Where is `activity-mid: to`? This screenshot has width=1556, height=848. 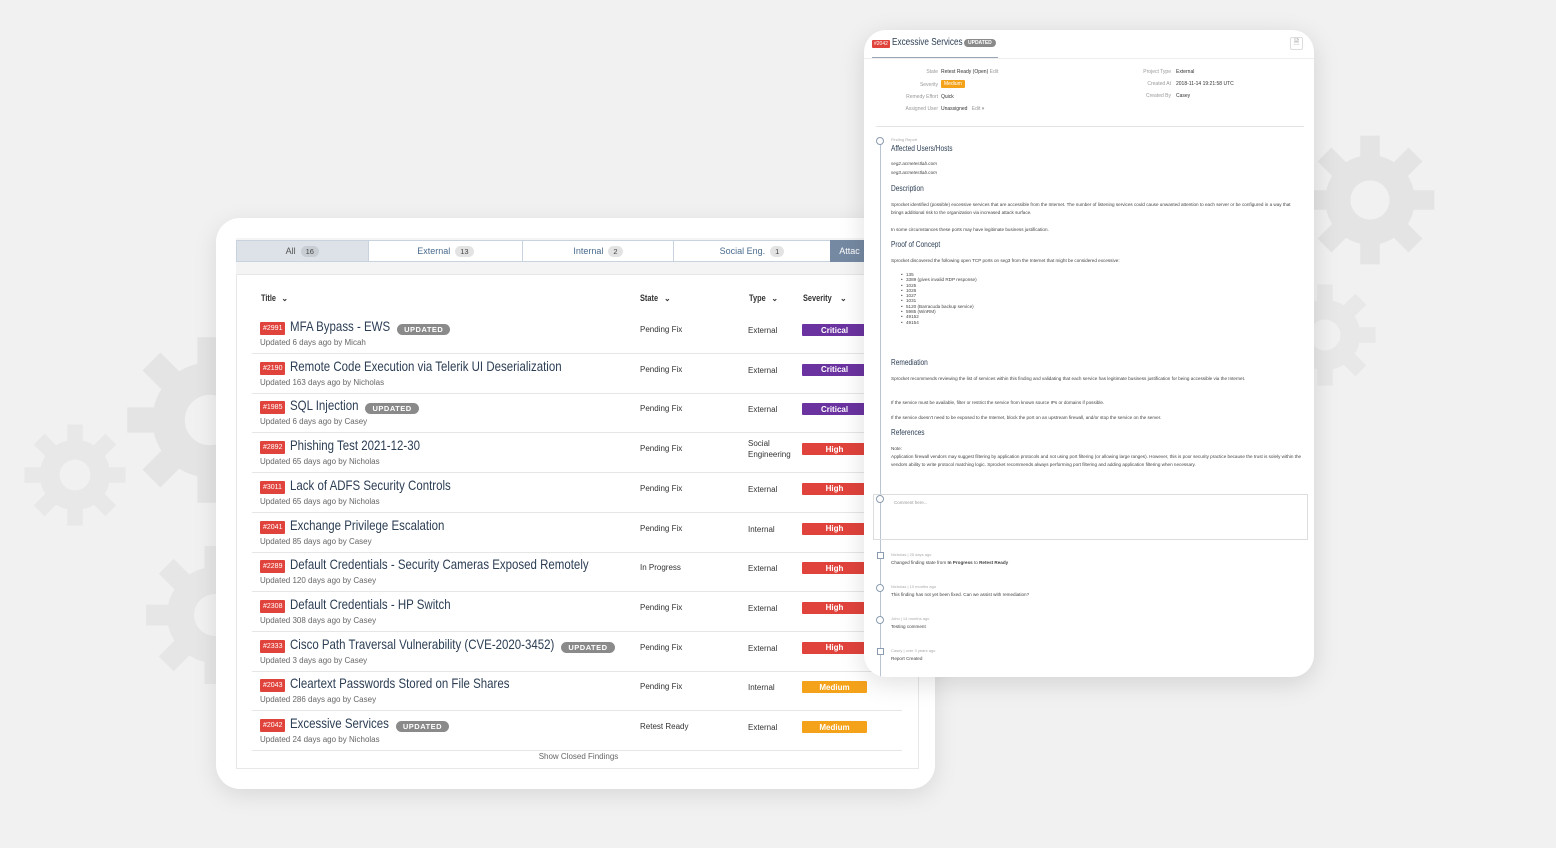
activity-mid: to is located at coordinates (976, 562).